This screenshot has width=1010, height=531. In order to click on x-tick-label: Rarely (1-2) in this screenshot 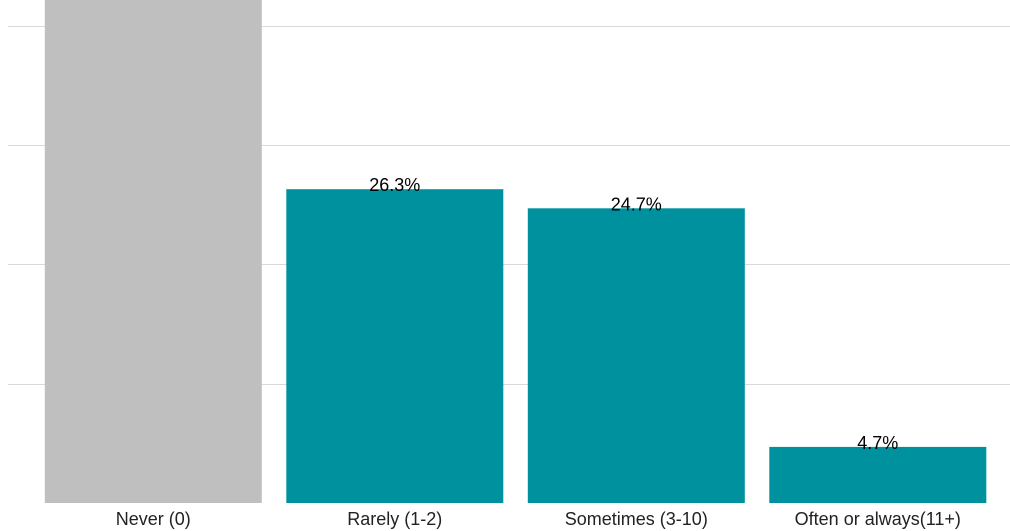, I will do `click(394, 519)`.